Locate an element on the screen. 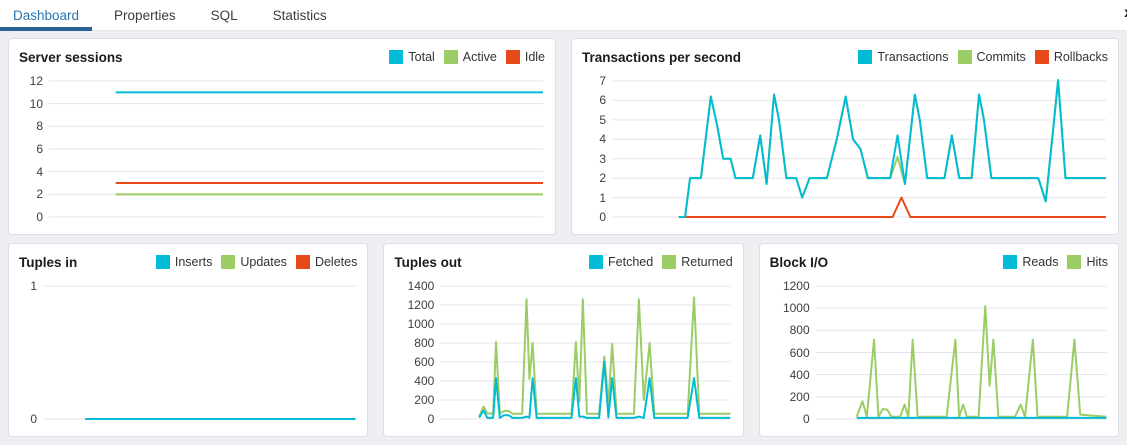 Image resolution: width=1127 pixels, height=445 pixels. tab-sql: SQL is located at coordinates (224, 15).